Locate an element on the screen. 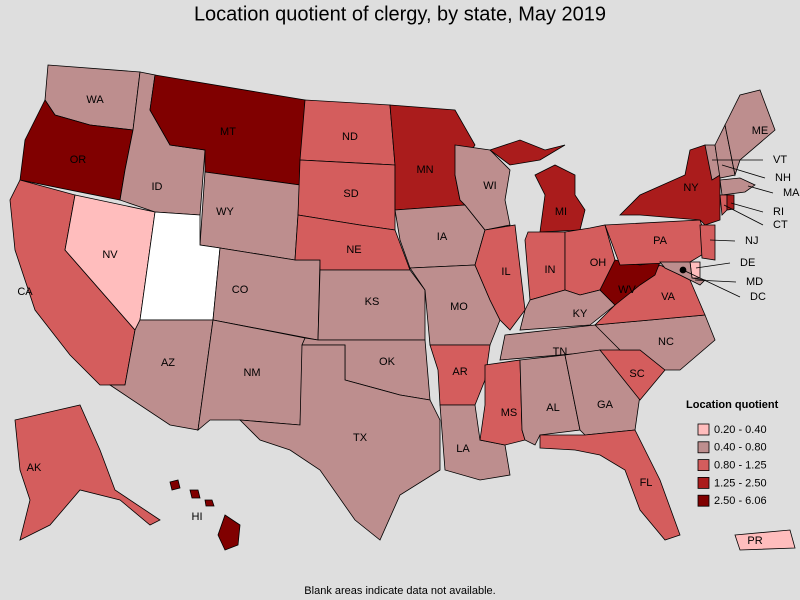 This screenshot has width=800, height=600. state-label: PR is located at coordinates (754, 541).